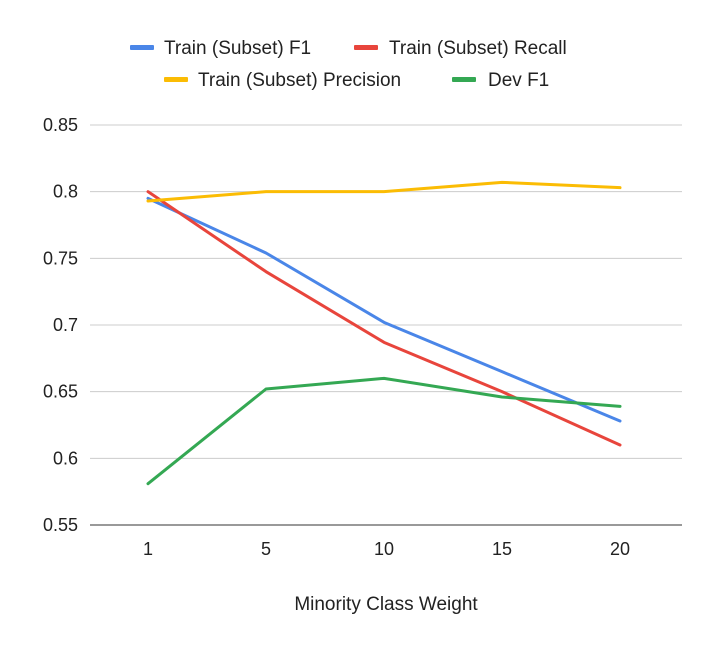 The width and height of the screenshot is (718, 652). What do you see at coordinates (620, 549) in the screenshot?
I see `x-tick-label: 20` at bounding box center [620, 549].